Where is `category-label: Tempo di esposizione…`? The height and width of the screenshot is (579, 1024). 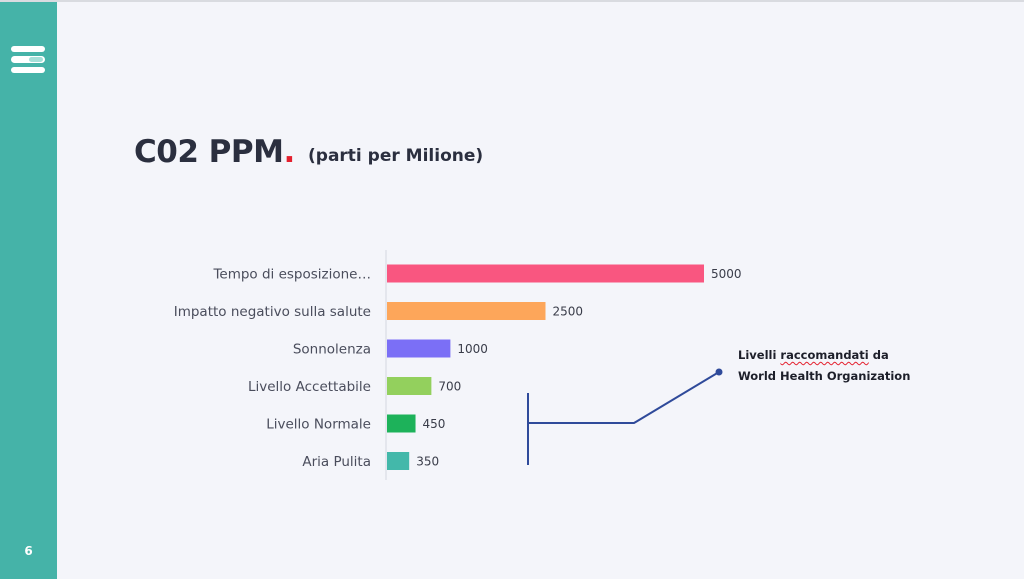
category-label: Tempo di esposizione… is located at coordinates (291, 275).